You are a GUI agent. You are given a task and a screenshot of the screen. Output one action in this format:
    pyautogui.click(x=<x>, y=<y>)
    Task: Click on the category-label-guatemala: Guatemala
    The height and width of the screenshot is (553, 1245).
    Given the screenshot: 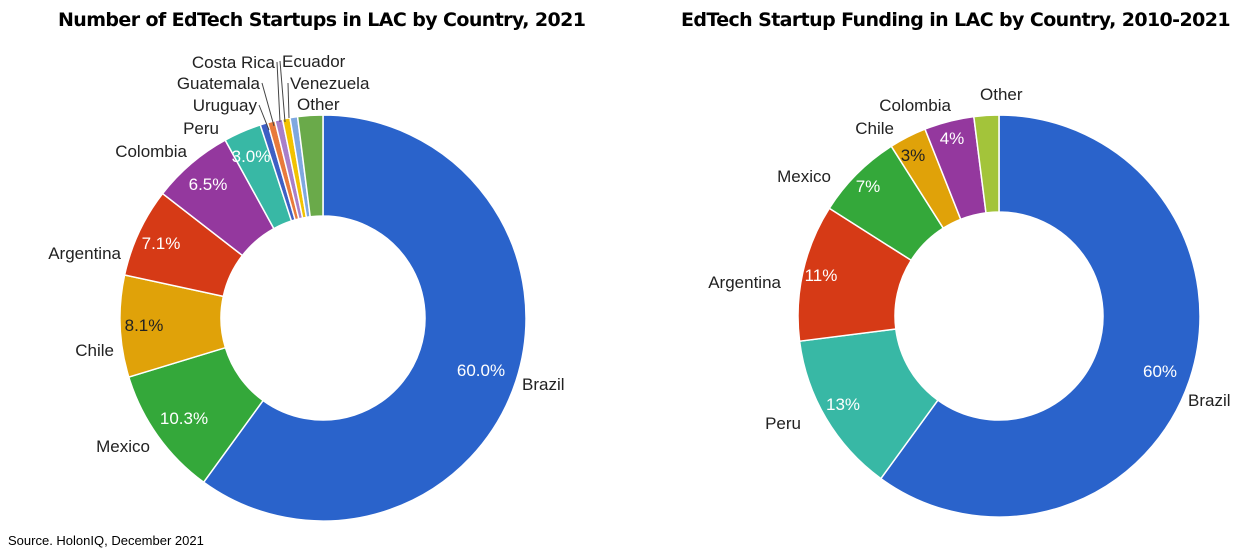 What is the action you would take?
    pyautogui.click(x=219, y=83)
    